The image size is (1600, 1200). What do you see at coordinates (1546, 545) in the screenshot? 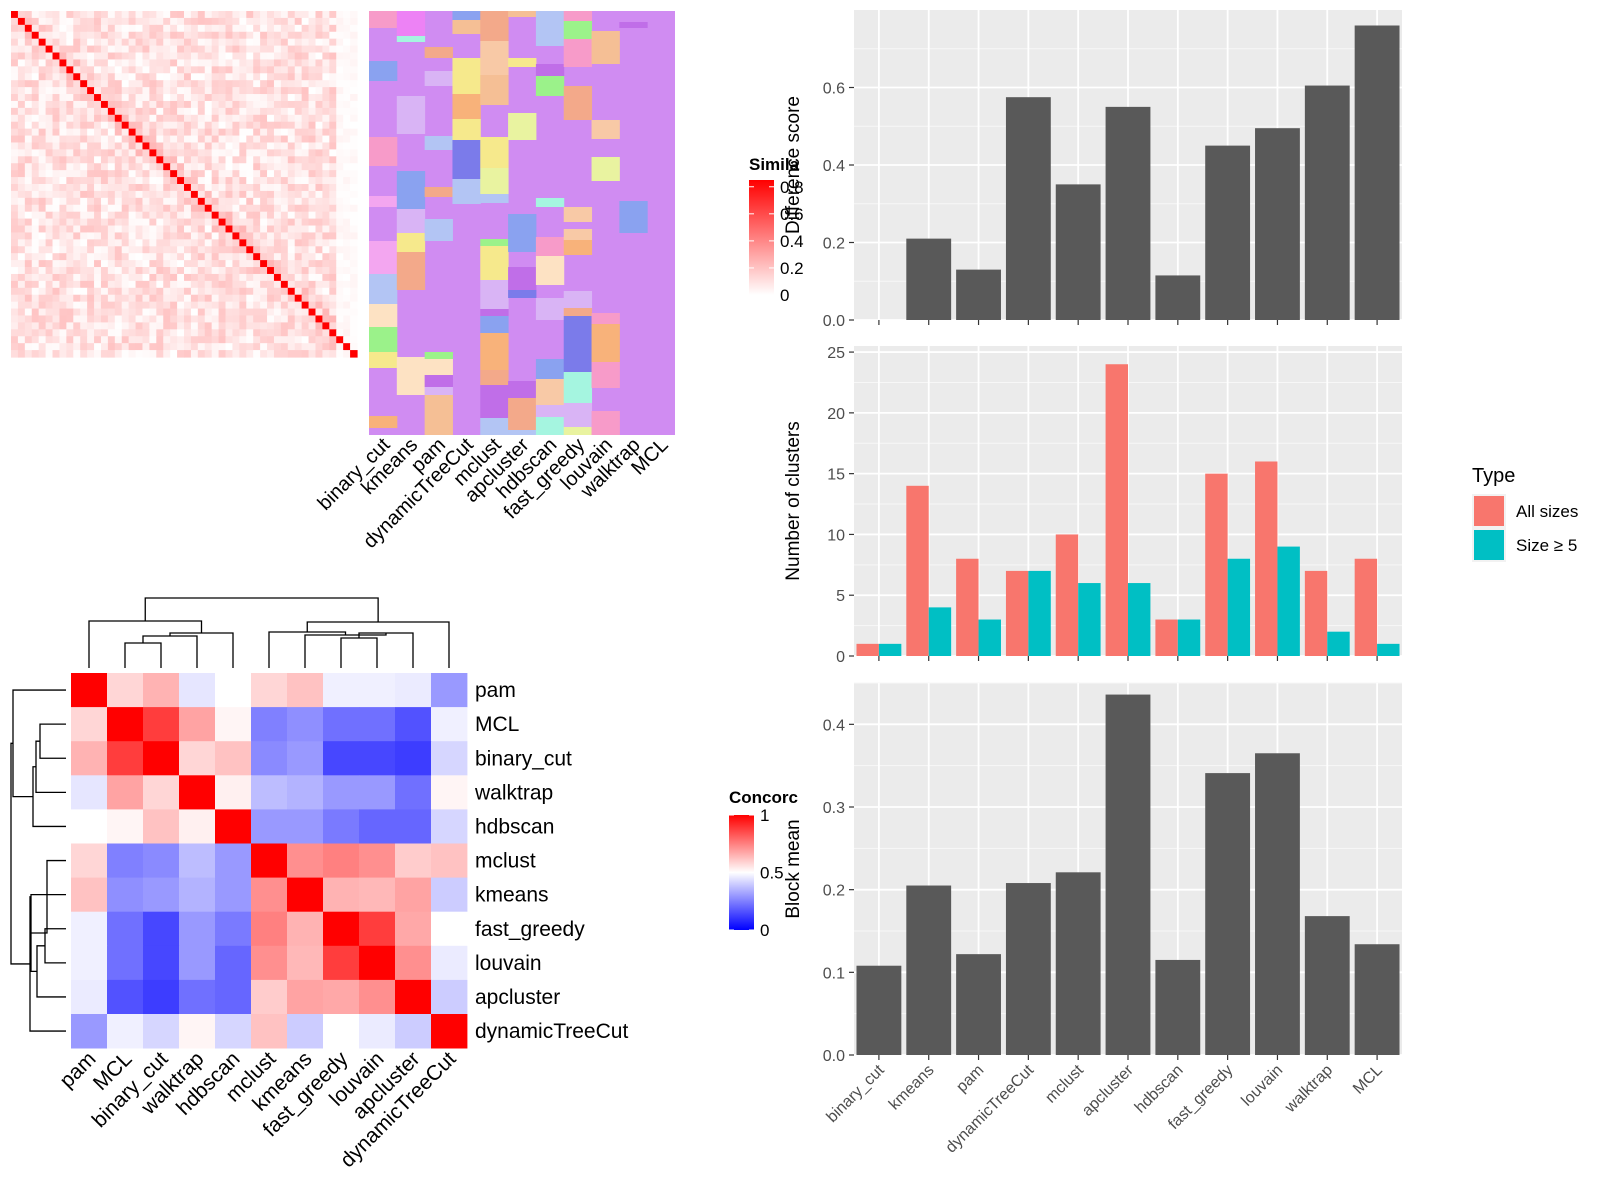
I see `legend-entry-label: Size ≥ 5` at bounding box center [1546, 545].